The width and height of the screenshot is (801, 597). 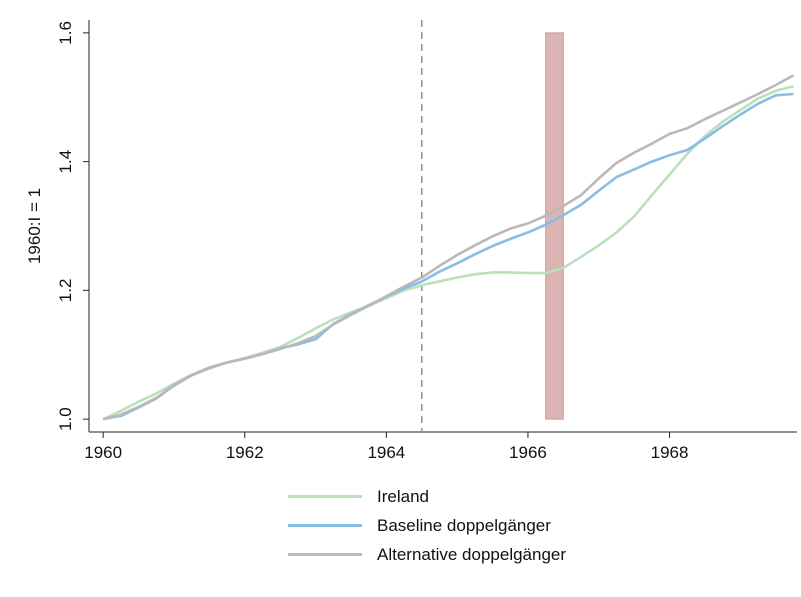 I want to click on x-tick-label: 1968, so click(x=670, y=452).